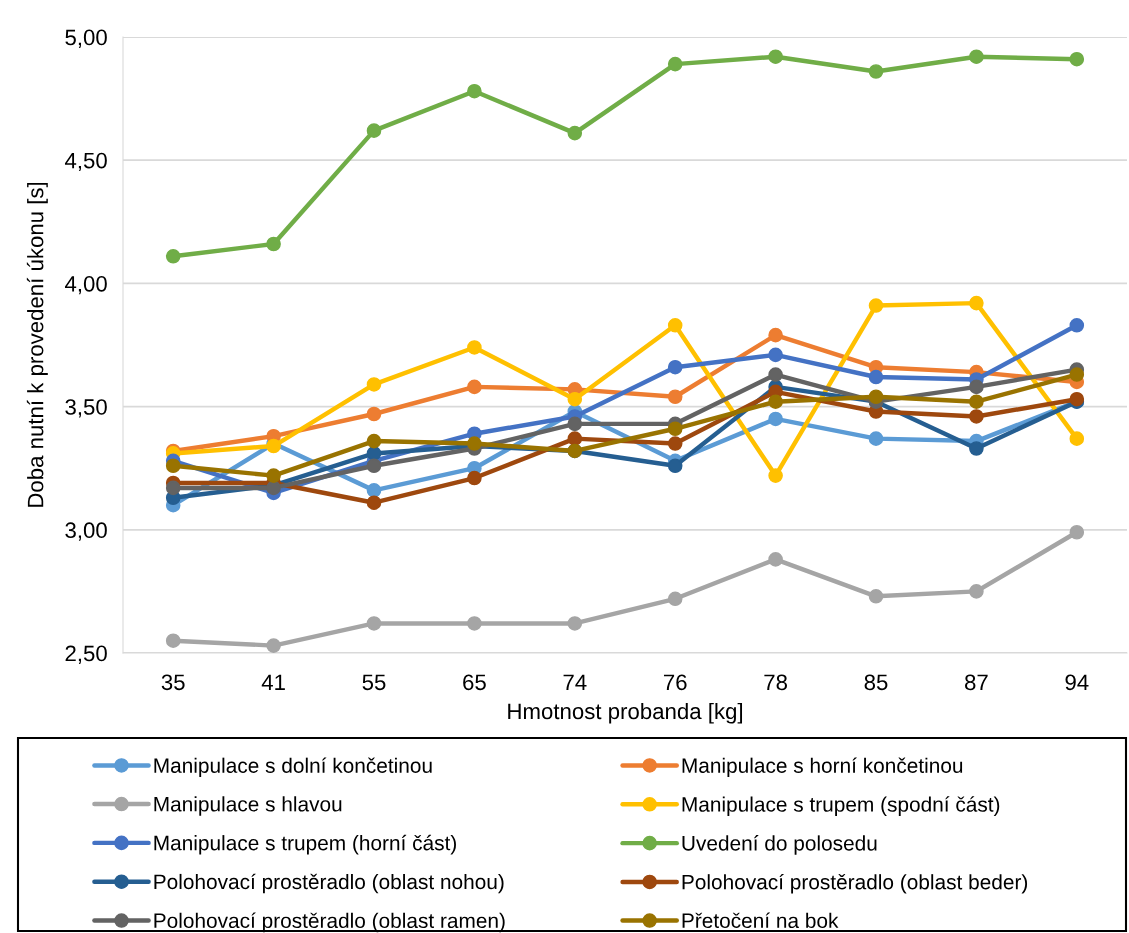 The image size is (1129, 933). Describe the element at coordinates (876, 682) in the screenshot. I see `x-tick-label: 85` at that location.